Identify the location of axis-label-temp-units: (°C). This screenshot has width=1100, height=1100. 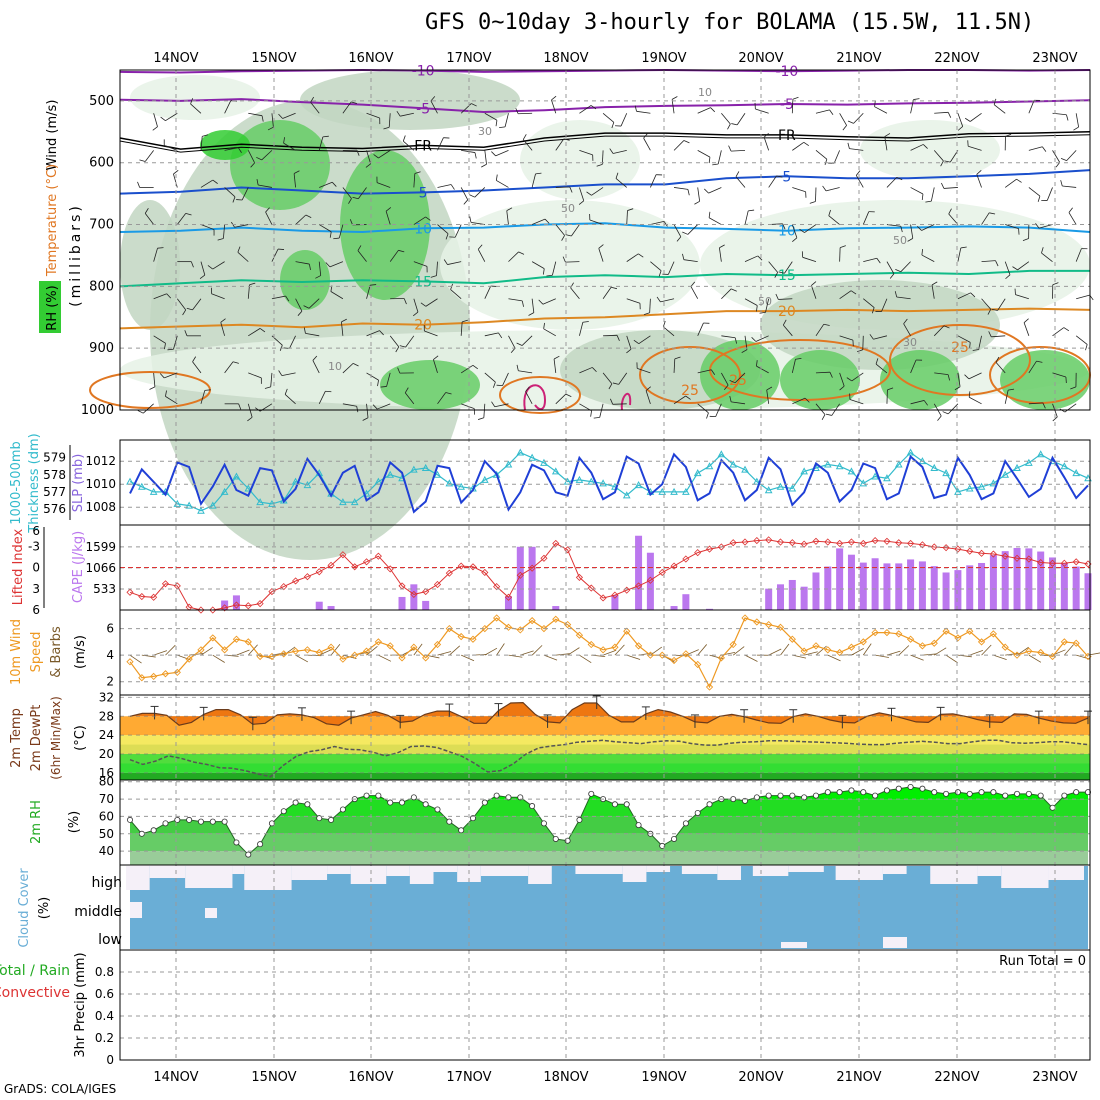
(80, 738).